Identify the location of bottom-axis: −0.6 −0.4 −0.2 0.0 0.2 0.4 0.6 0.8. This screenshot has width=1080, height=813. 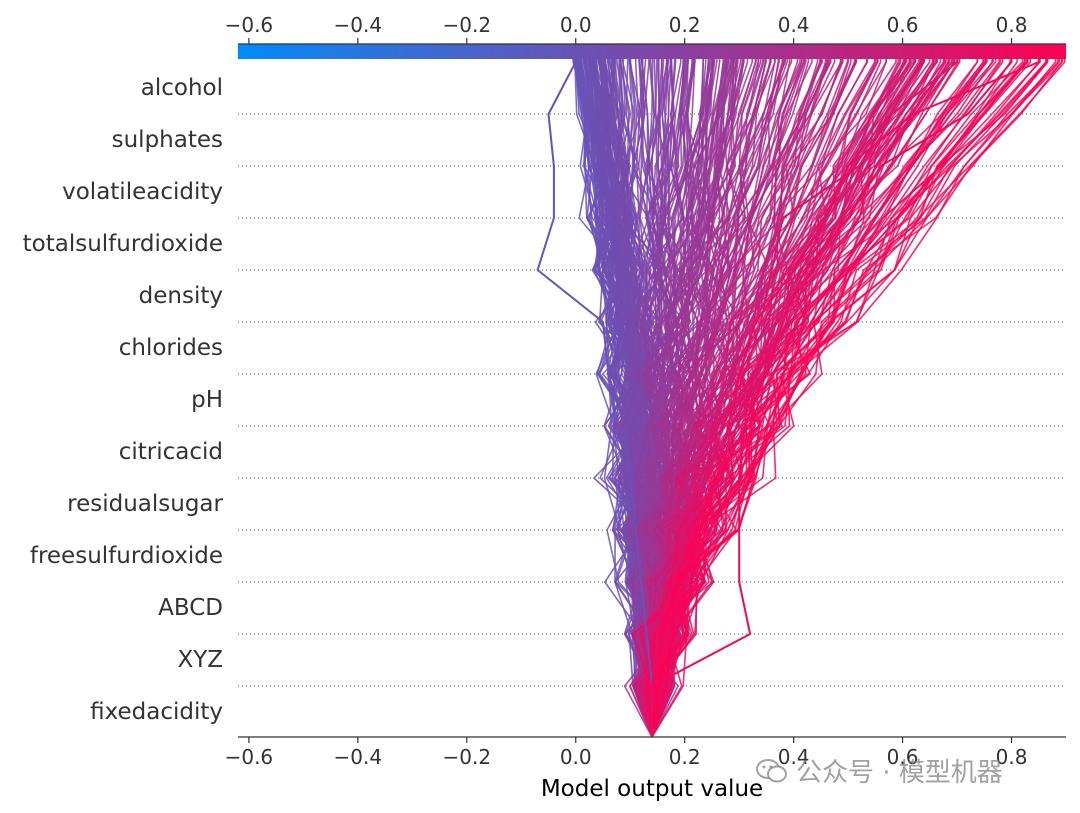
(645, 752).